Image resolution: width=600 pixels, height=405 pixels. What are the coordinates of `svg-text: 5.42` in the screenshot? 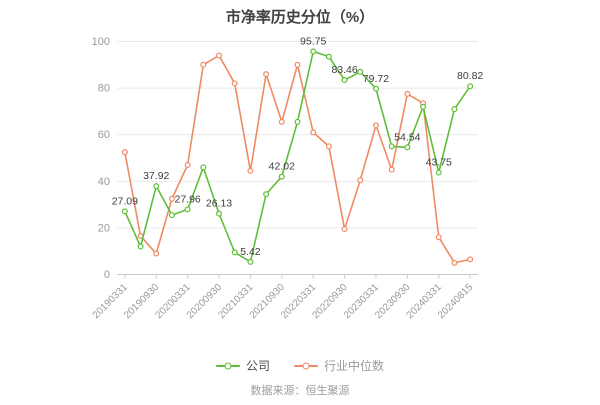 It's located at (250, 252).